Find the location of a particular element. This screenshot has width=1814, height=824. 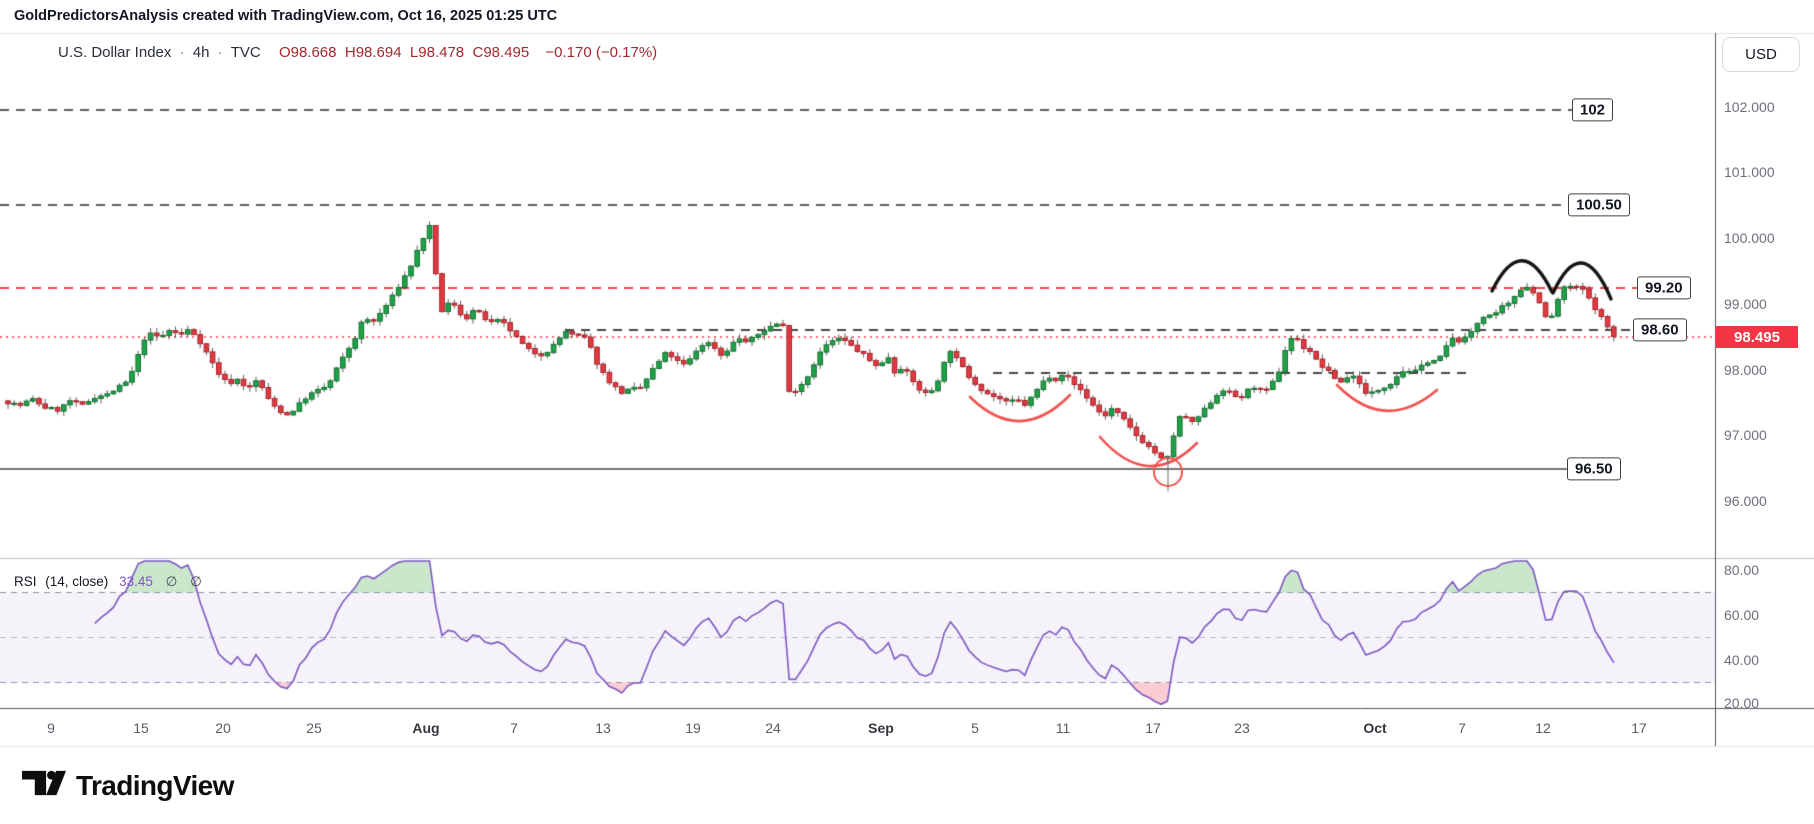

price-axis-label: 100.000 is located at coordinates (1749, 238).